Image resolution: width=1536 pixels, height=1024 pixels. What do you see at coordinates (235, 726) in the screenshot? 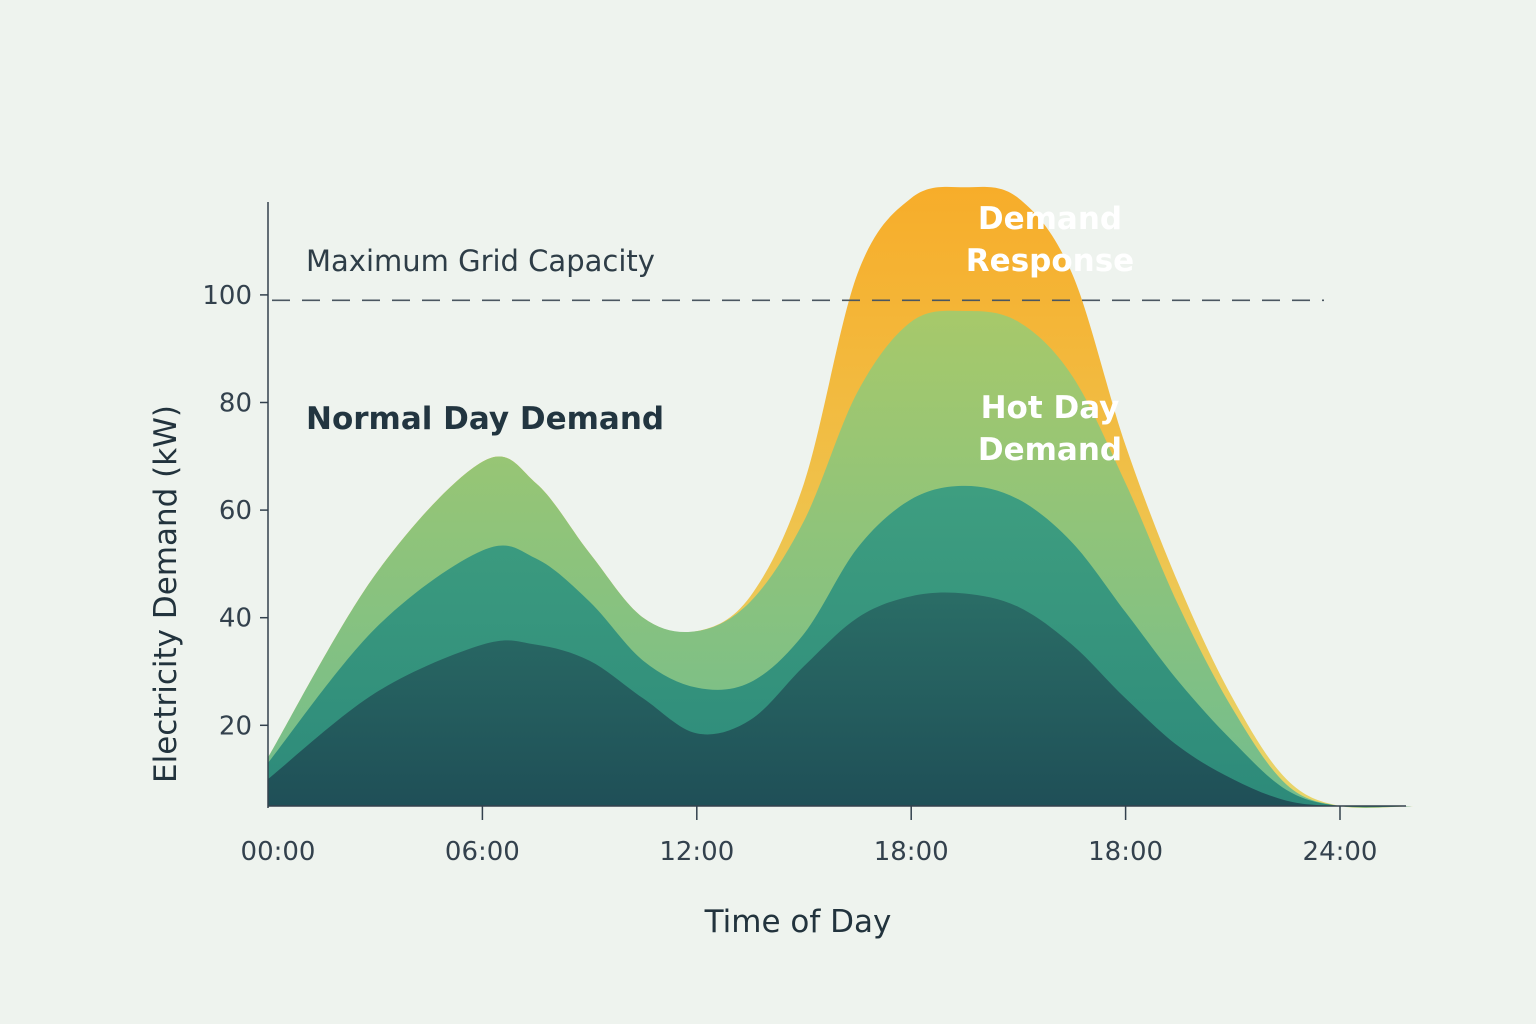
I see `y-tick-label: 20` at bounding box center [235, 726].